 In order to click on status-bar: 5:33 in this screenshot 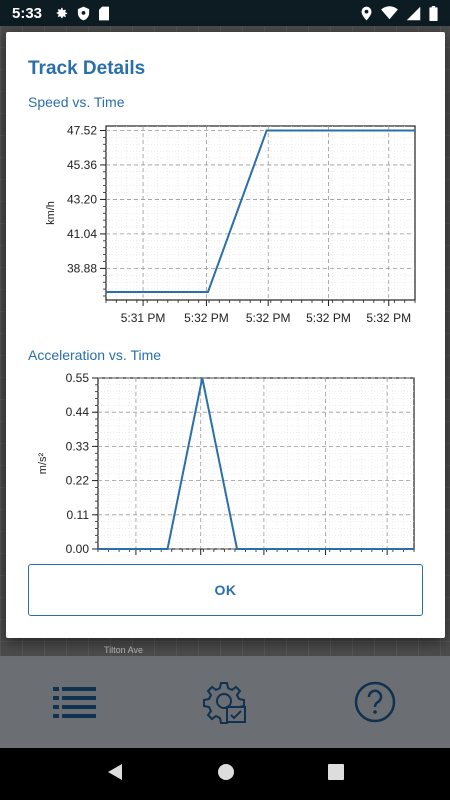, I will do `click(225, 13)`.